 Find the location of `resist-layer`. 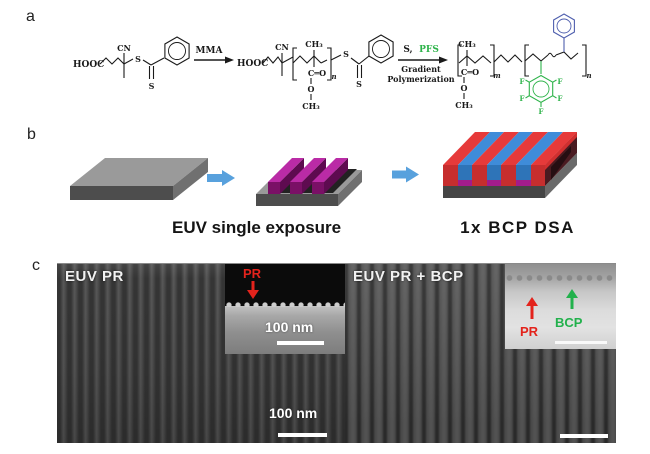

resist-layer is located at coordinates (285, 330).